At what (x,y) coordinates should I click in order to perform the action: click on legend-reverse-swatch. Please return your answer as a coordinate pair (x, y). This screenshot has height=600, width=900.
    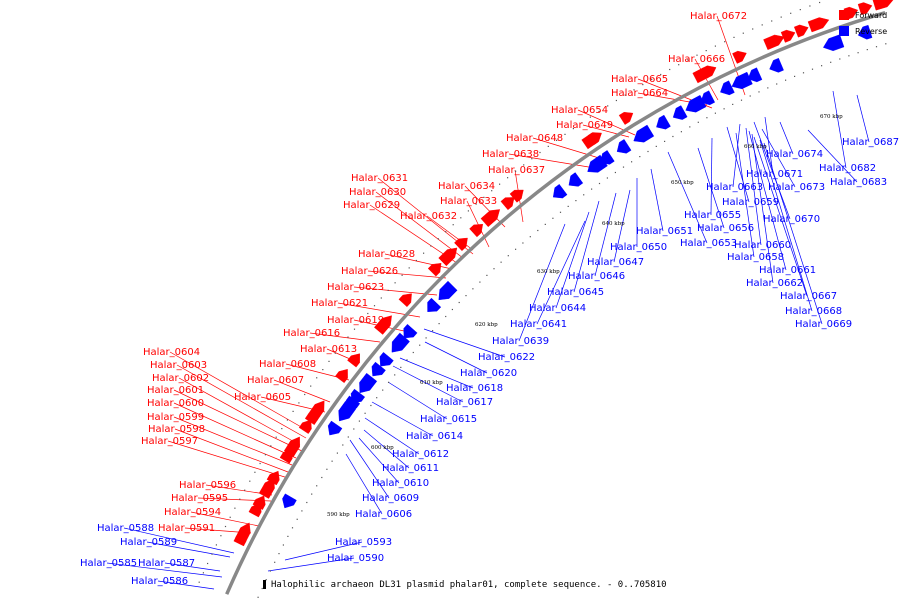
    Looking at the image, I should click on (844, 31).